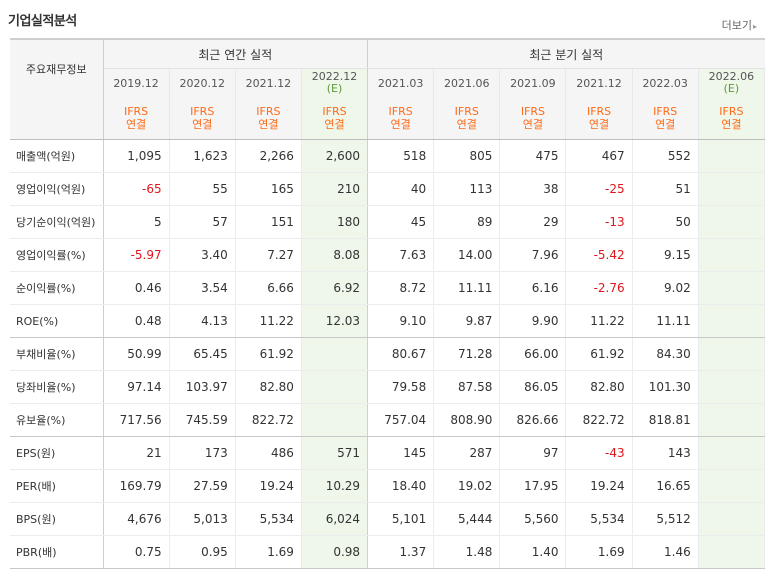  Describe the element at coordinates (202, 486) in the screenshot. I see `table-cell: 27.59` at that location.